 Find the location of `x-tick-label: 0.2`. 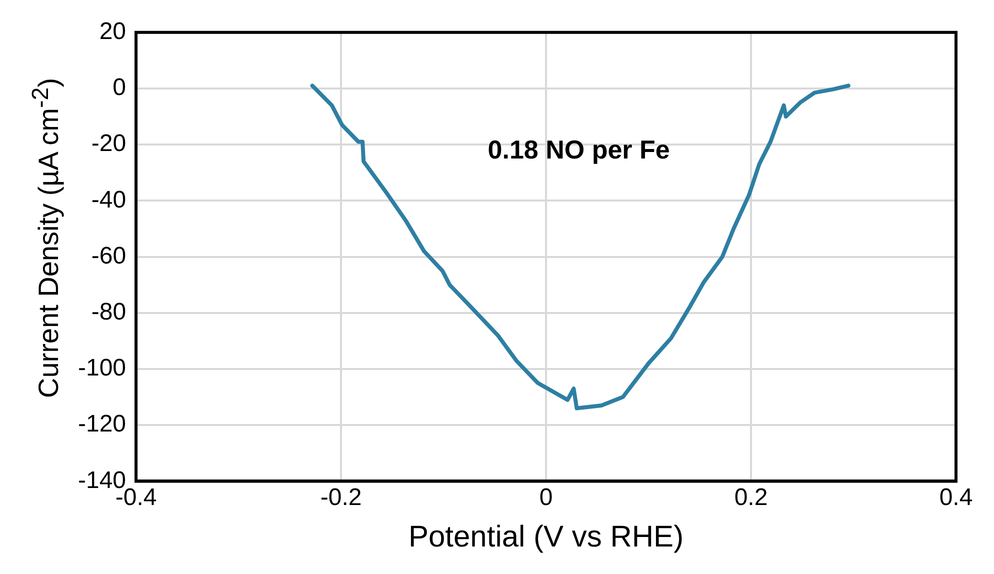

x-tick-label: 0.2 is located at coordinates (751, 498).